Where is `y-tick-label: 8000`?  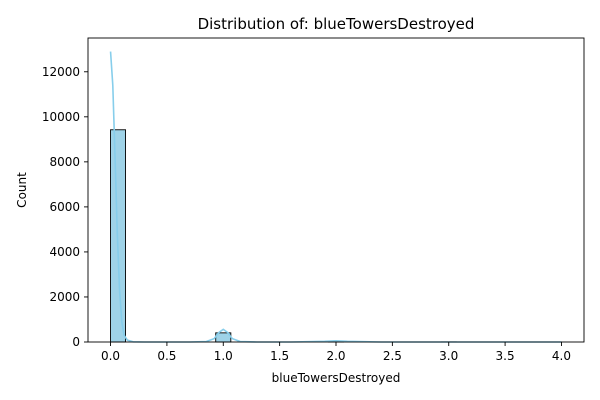 y-tick-label: 8000 is located at coordinates (64, 162).